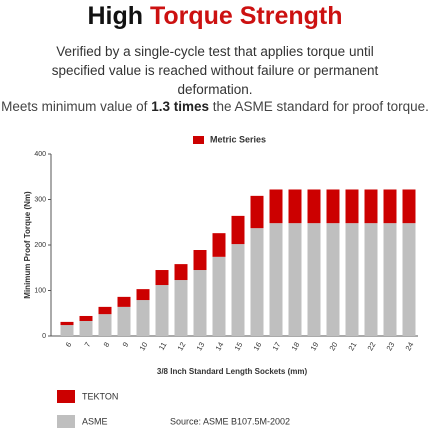 The image size is (430, 430). What do you see at coordinates (88, 344) in the screenshot?
I see `x-tick-label: 7` at bounding box center [88, 344].